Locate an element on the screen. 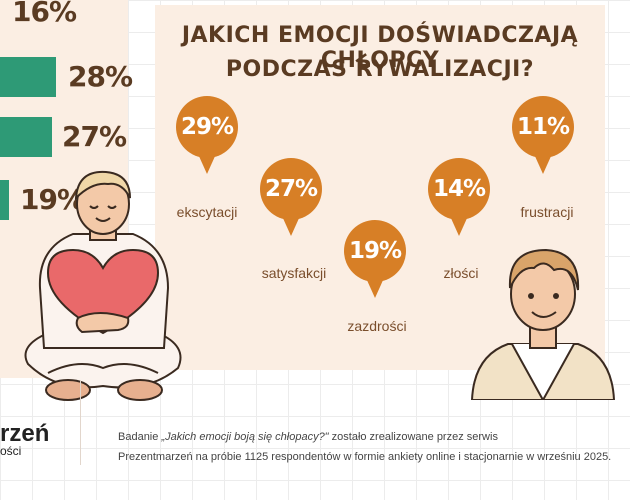 The height and width of the screenshot is (500, 630). emotion-label: ekscytacji is located at coordinates (207, 212).